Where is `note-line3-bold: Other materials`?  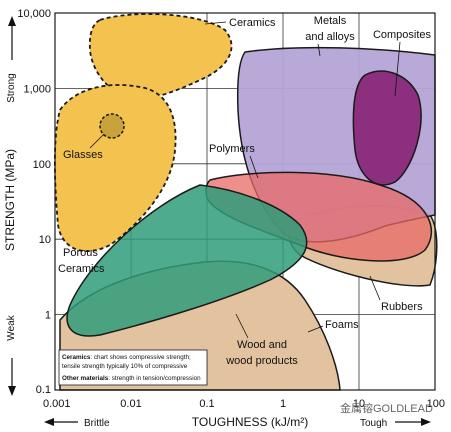 note-line3-bold: Other materials is located at coordinates (85, 378).